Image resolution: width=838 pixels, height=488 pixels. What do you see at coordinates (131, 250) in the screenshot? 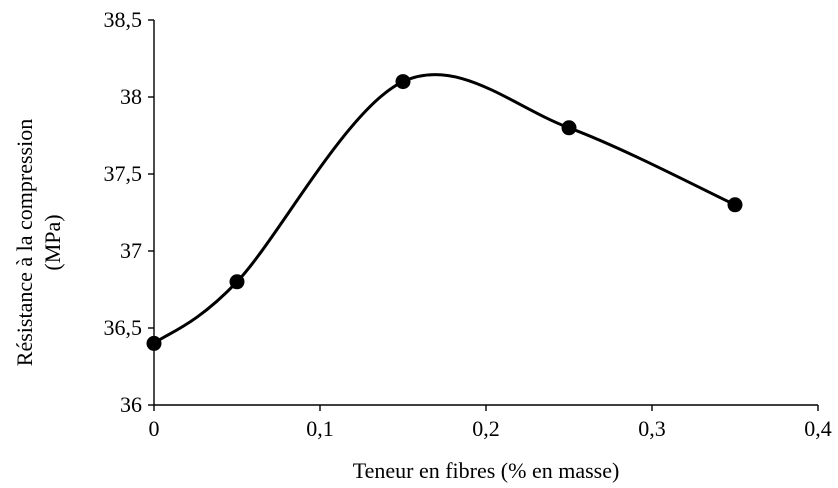
I see `y-tick-label: 37` at bounding box center [131, 250].